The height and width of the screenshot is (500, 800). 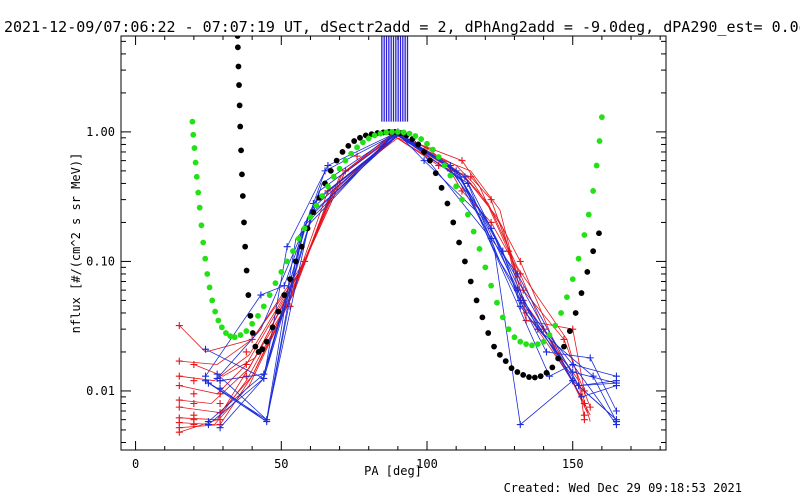 I want to click on y-tick-label-1: 0.10, so click(x=100, y=261).